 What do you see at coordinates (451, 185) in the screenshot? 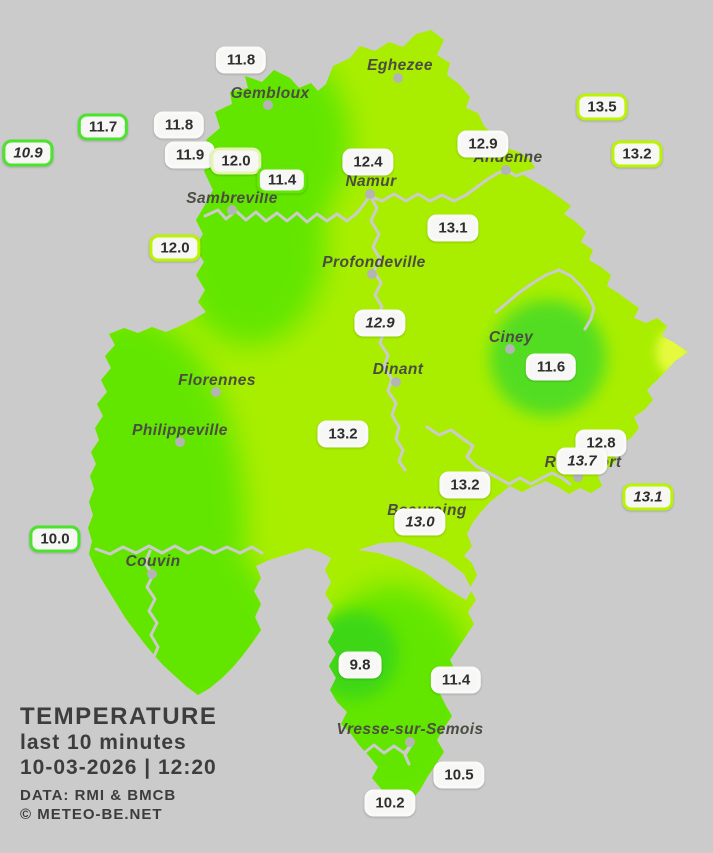
I see `river-meuse-east` at bounding box center [451, 185].